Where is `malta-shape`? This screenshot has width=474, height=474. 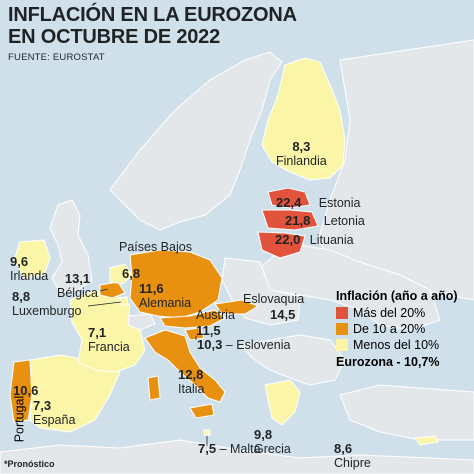
malta-shape is located at coordinates (207, 432).